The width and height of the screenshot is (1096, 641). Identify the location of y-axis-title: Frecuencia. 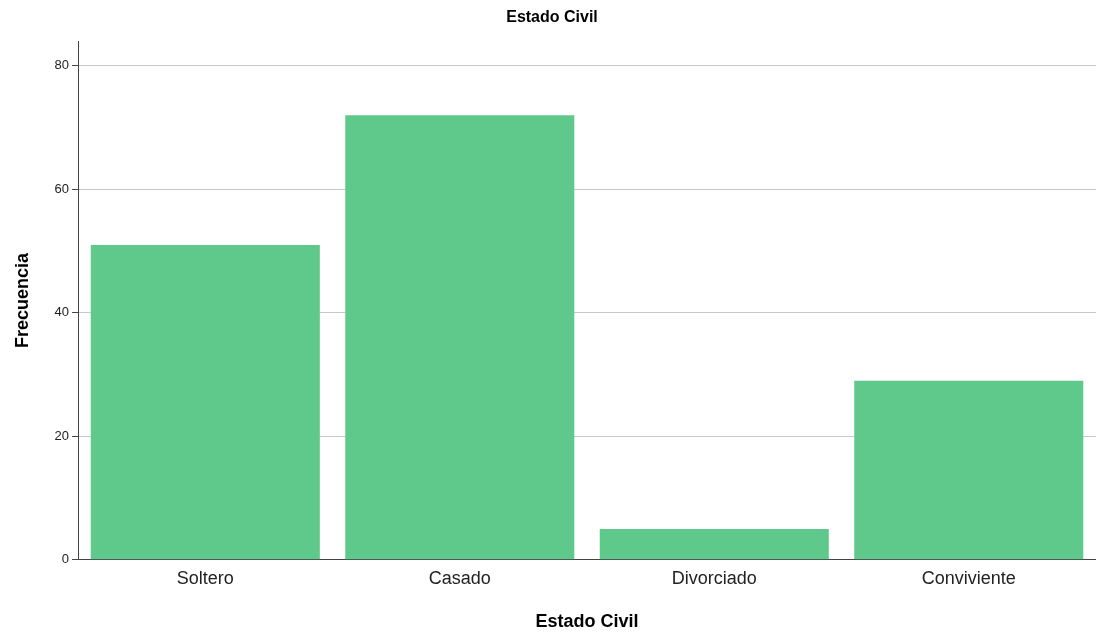
(21, 300).